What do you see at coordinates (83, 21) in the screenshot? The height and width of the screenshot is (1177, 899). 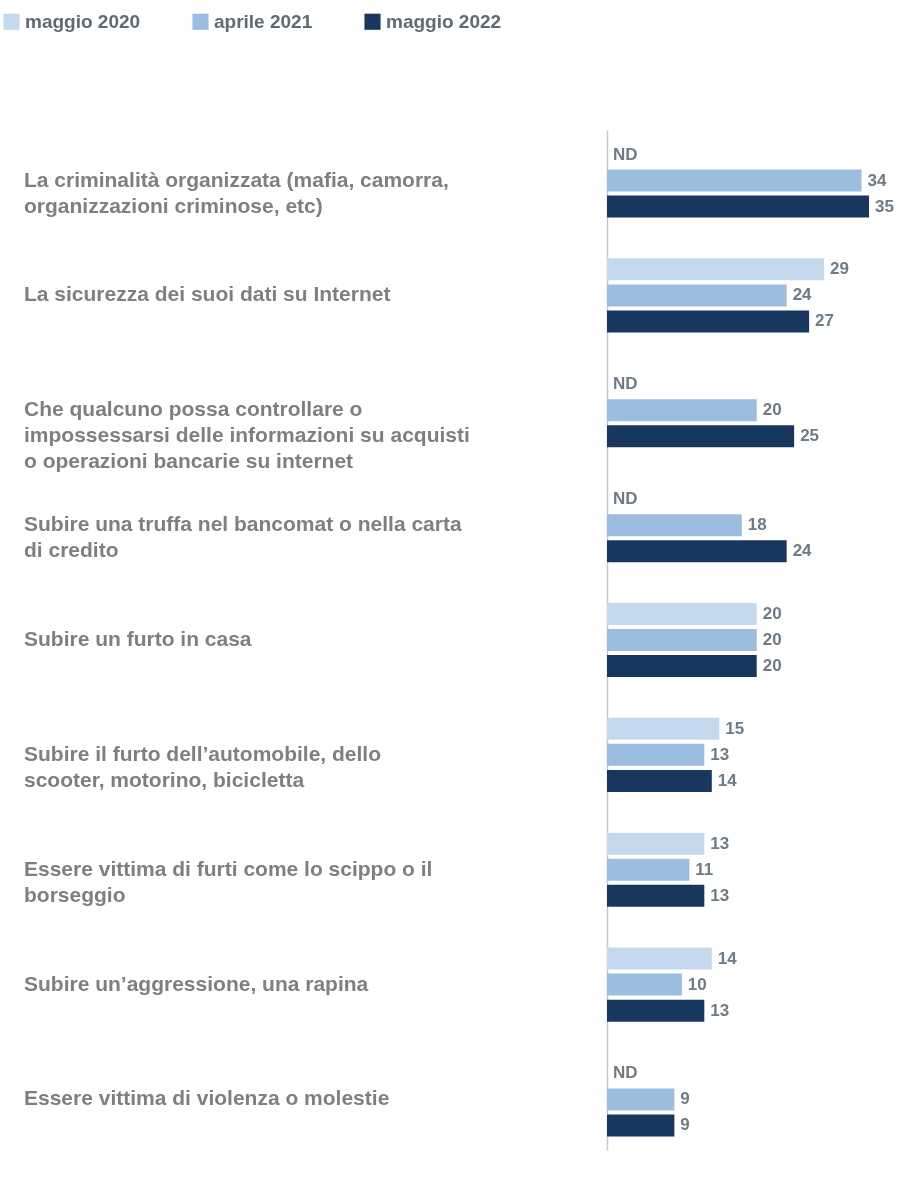 I see `legend-label: maggio 2020` at bounding box center [83, 21].